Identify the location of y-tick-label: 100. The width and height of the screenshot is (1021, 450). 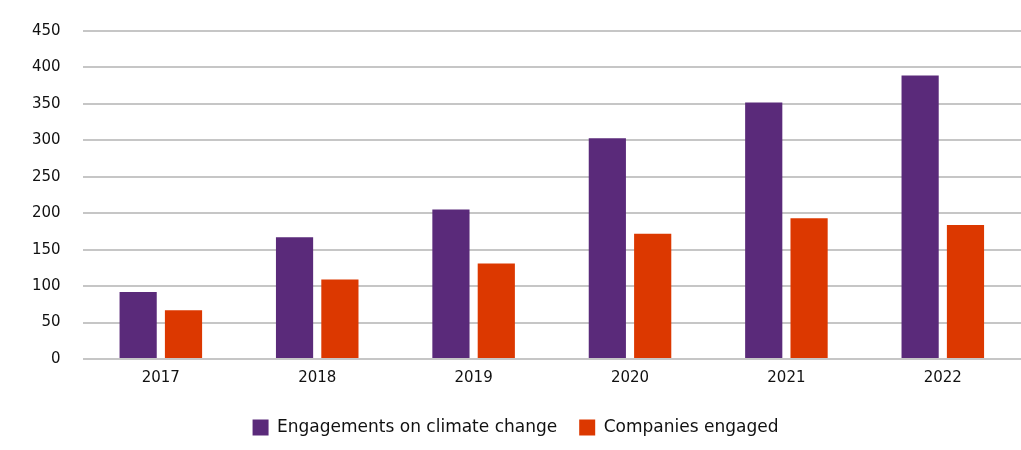
(46, 285).